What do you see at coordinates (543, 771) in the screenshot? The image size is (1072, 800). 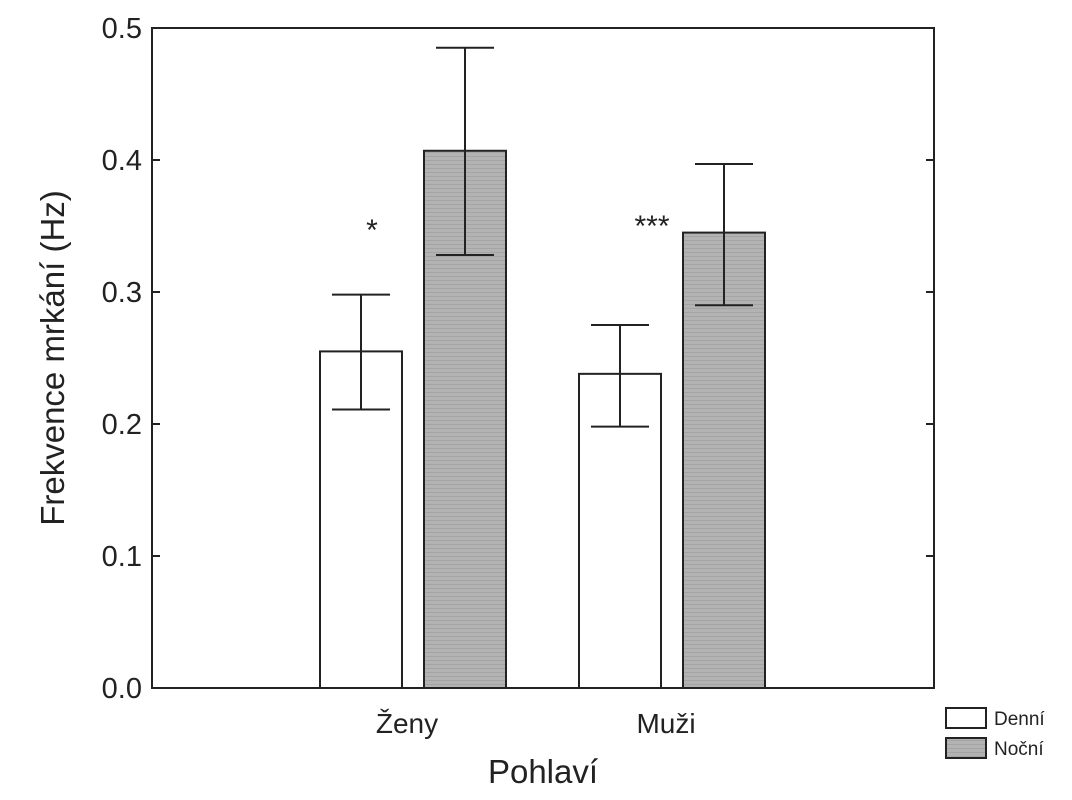 I see `x-axis-title: Pohlaví` at bounding box center [543, 771].